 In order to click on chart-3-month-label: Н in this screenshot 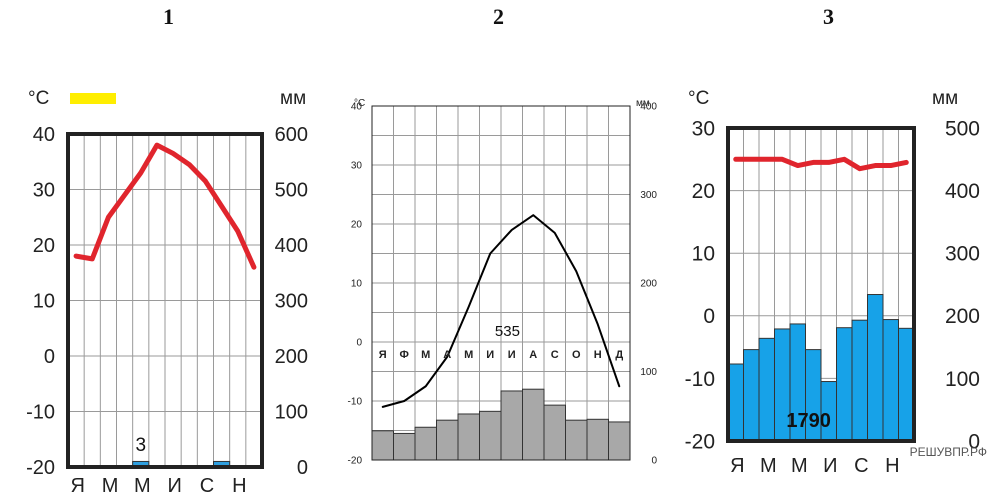, I will do `click(892, 466)`.